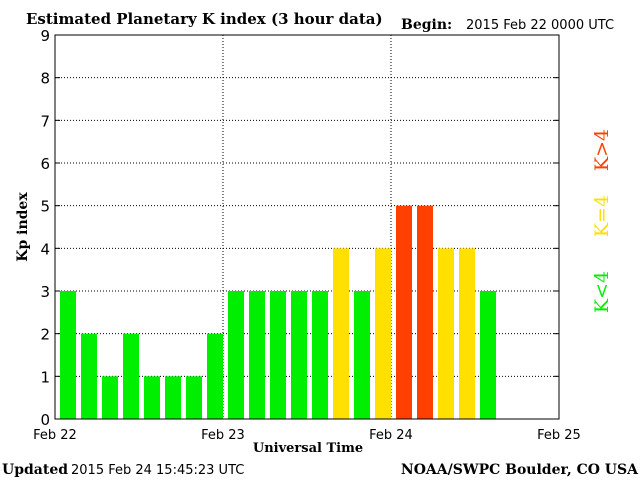 The width and height of the screenshot is (640, 480). Describe the element at coordinates (540, 25) in the screenshot. I see `begin-value: 2015 Feb 22 0000 UTC` at that location.